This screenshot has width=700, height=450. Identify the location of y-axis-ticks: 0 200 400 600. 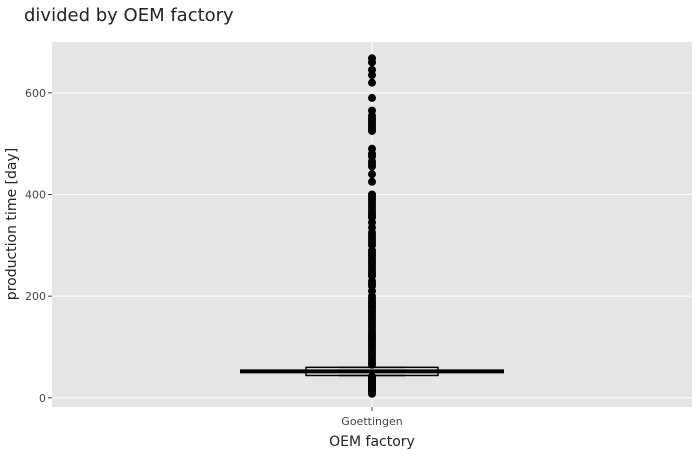
(38, 246).